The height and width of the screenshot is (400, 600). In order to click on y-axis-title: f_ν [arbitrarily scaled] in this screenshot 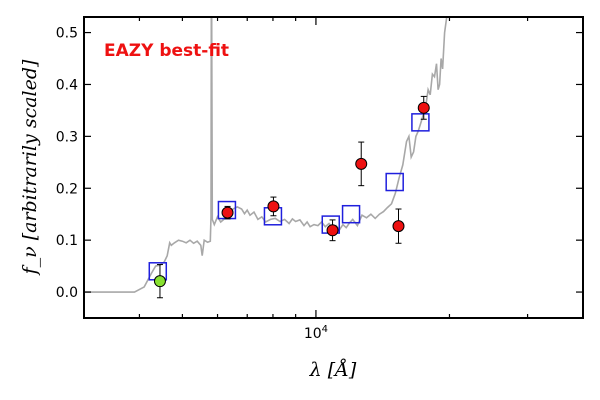, I will do `click(30, 167)`.